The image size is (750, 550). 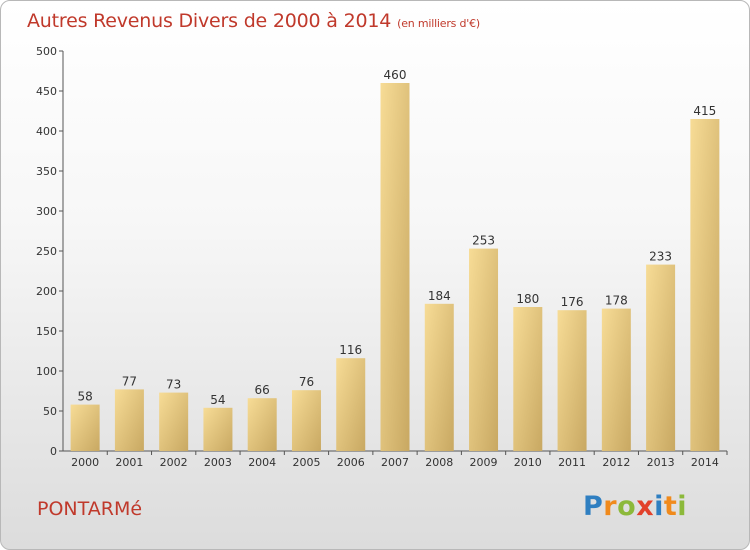 What do you see at coordinates (46, 171) in the screenshot?
I see `y-tick-label: 350` at bounding box center [46, 171].